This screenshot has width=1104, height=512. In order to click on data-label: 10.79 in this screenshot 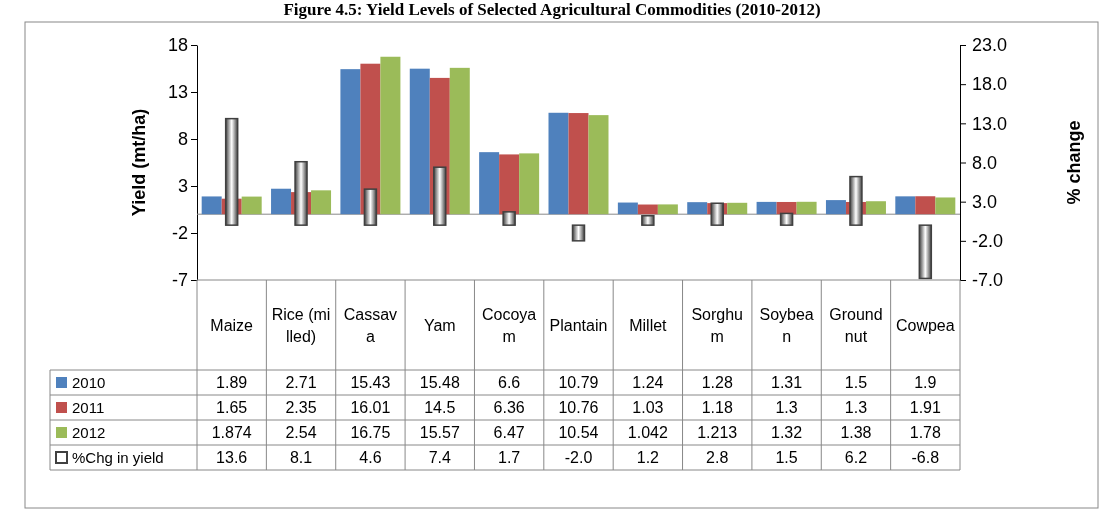, I will do `click(578, 382)`.